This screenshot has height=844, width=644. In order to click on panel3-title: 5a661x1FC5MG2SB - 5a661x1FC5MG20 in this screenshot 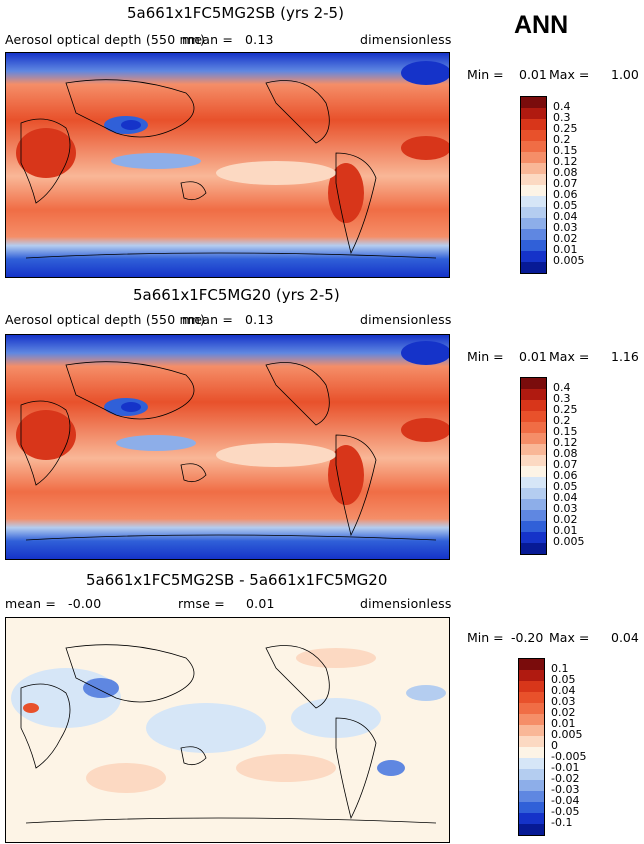, I will do `click(237, 580)`.